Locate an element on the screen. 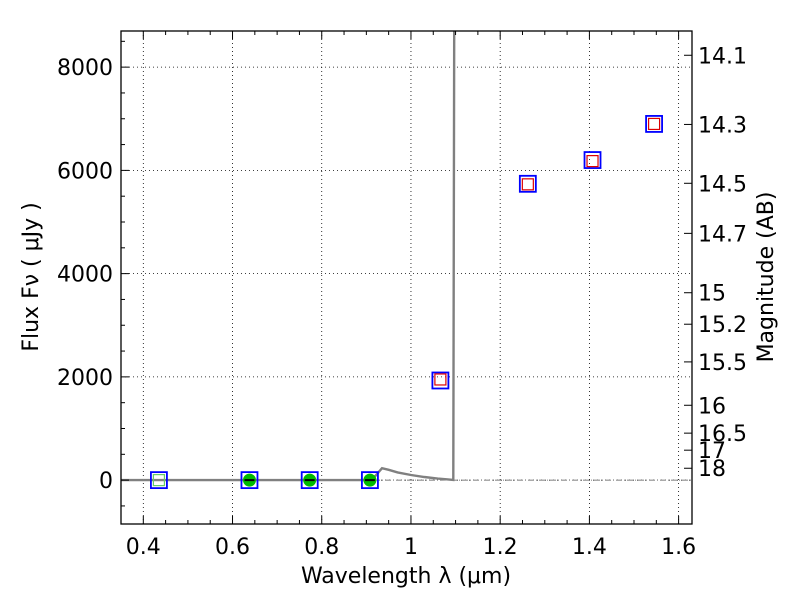 This screenshot has height=600, width=800. y2-tick-label: 14.3 is located at coordinates (722, 125).